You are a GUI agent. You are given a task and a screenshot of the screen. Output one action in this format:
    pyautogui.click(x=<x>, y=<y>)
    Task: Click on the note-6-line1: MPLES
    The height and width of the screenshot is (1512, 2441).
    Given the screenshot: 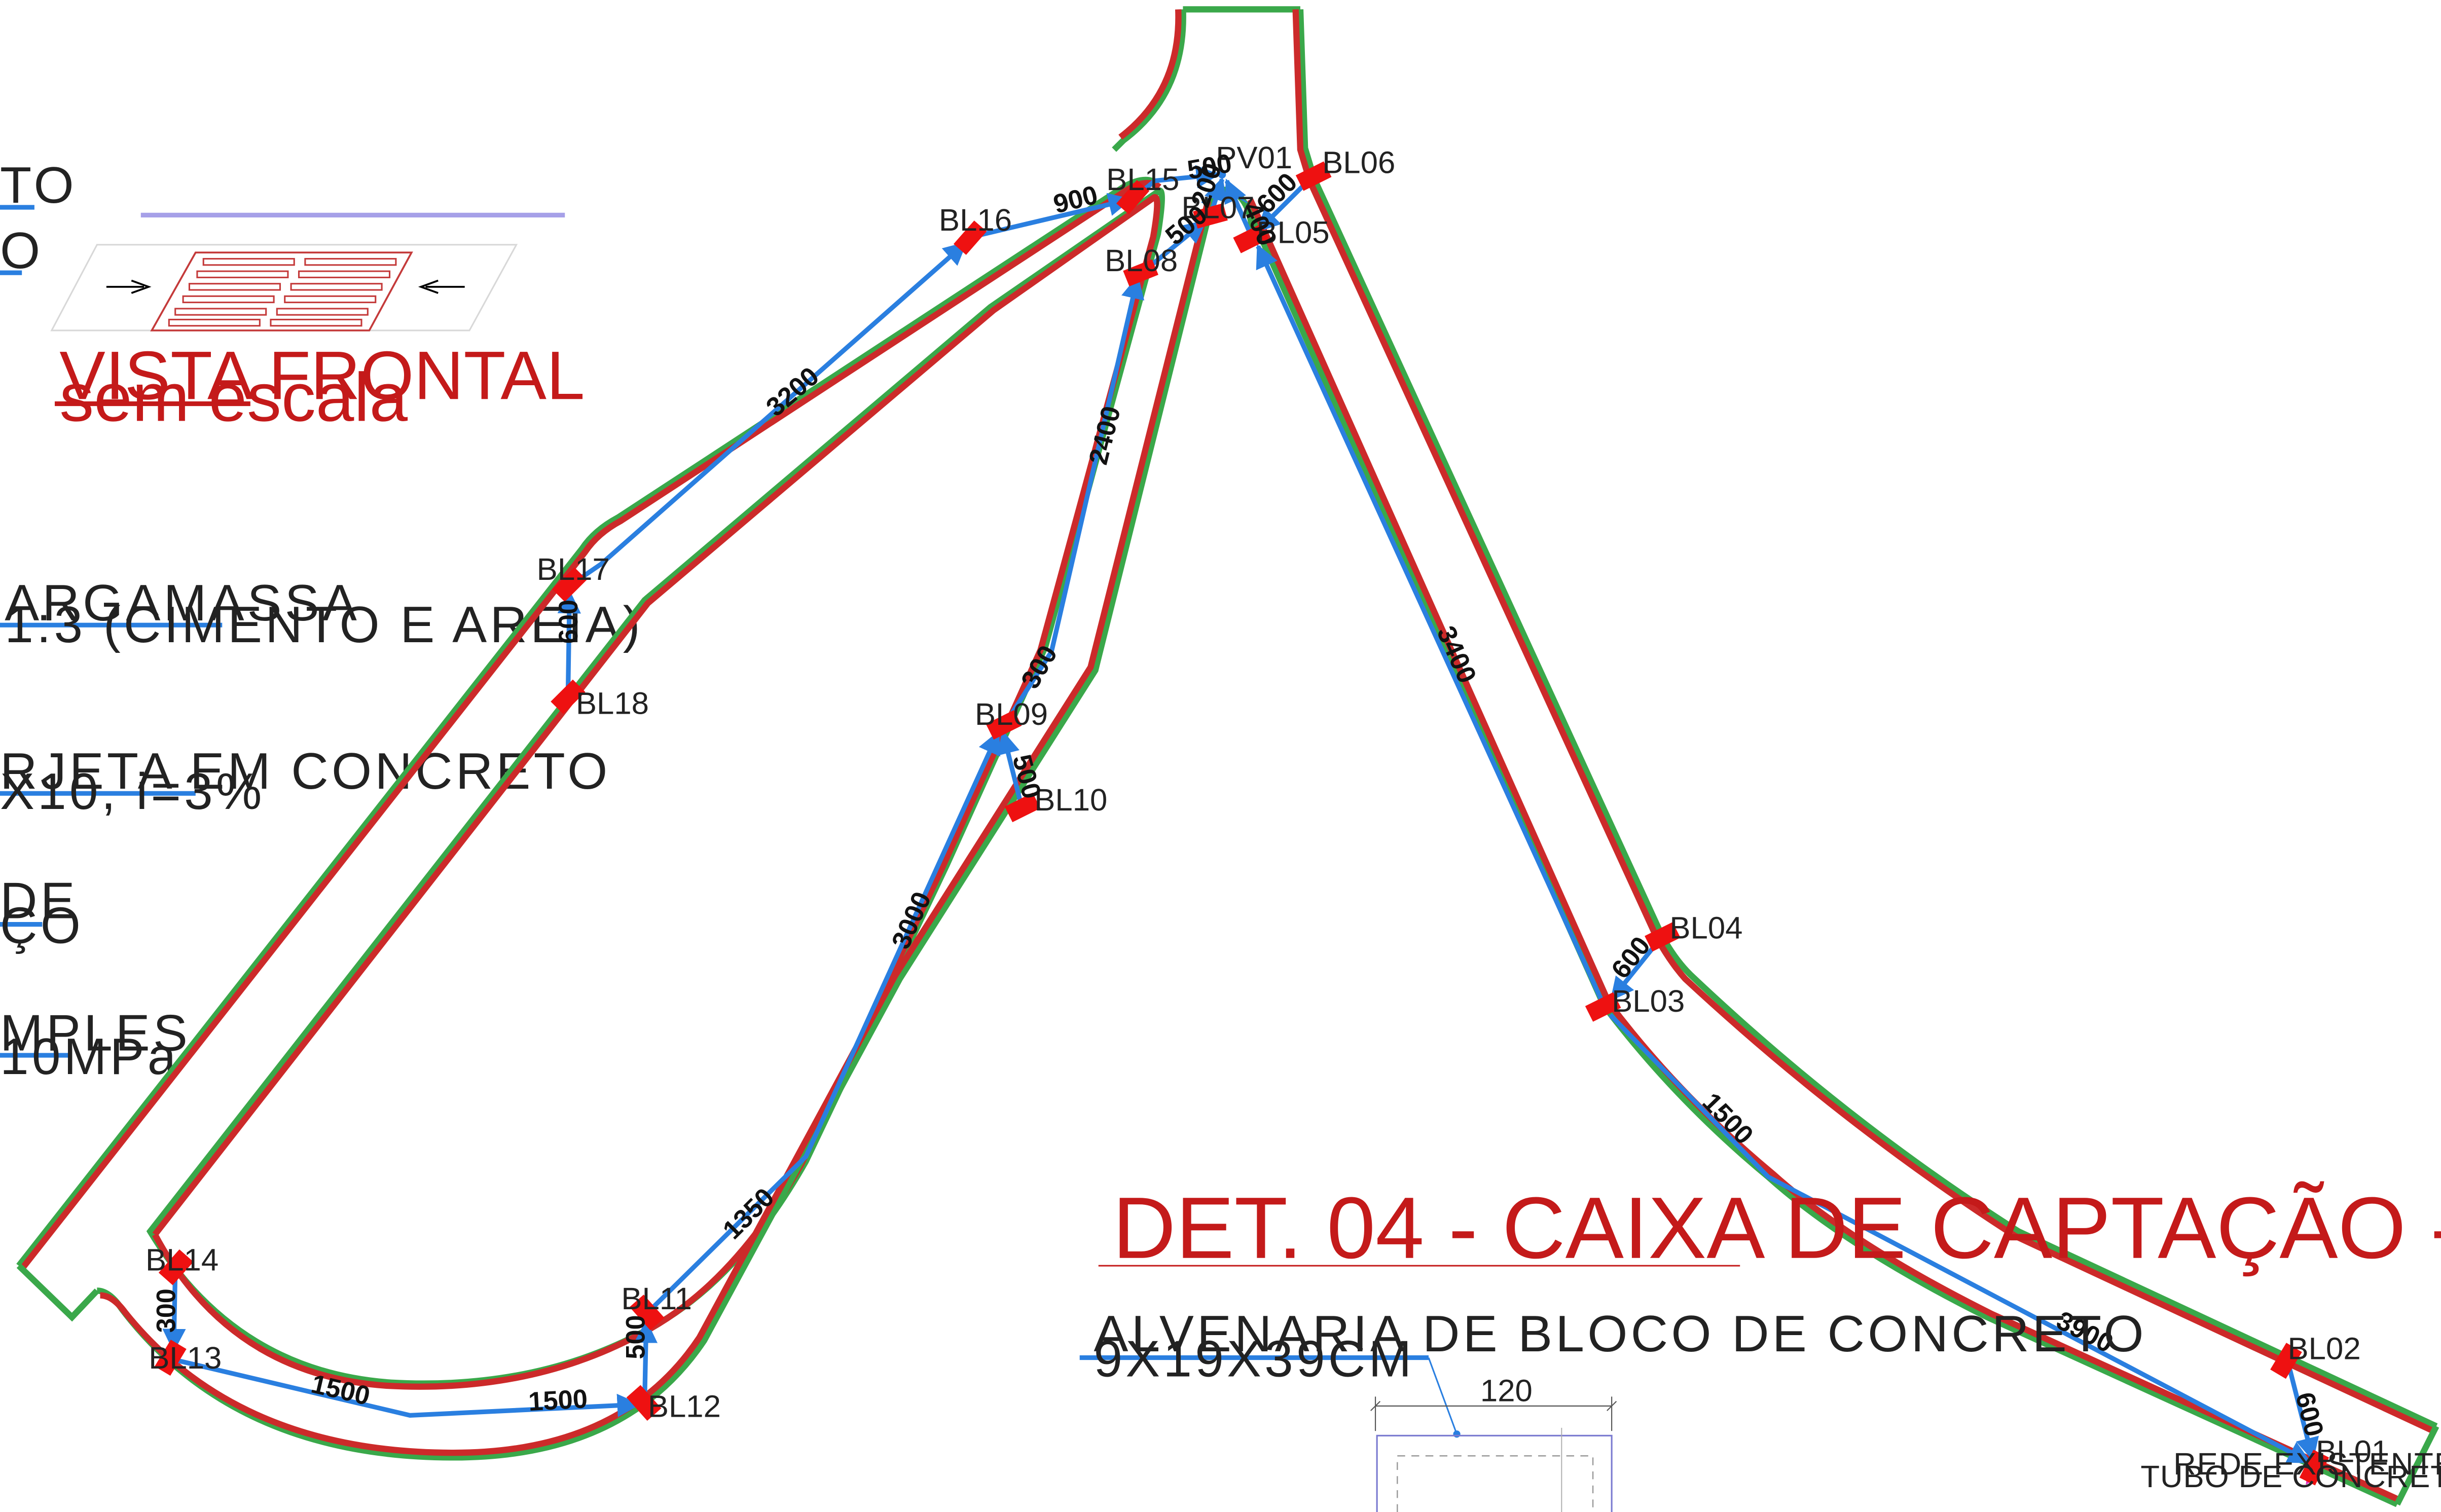 What is the action you would take?
    pyautogui.click(x=95, y=1033)
    